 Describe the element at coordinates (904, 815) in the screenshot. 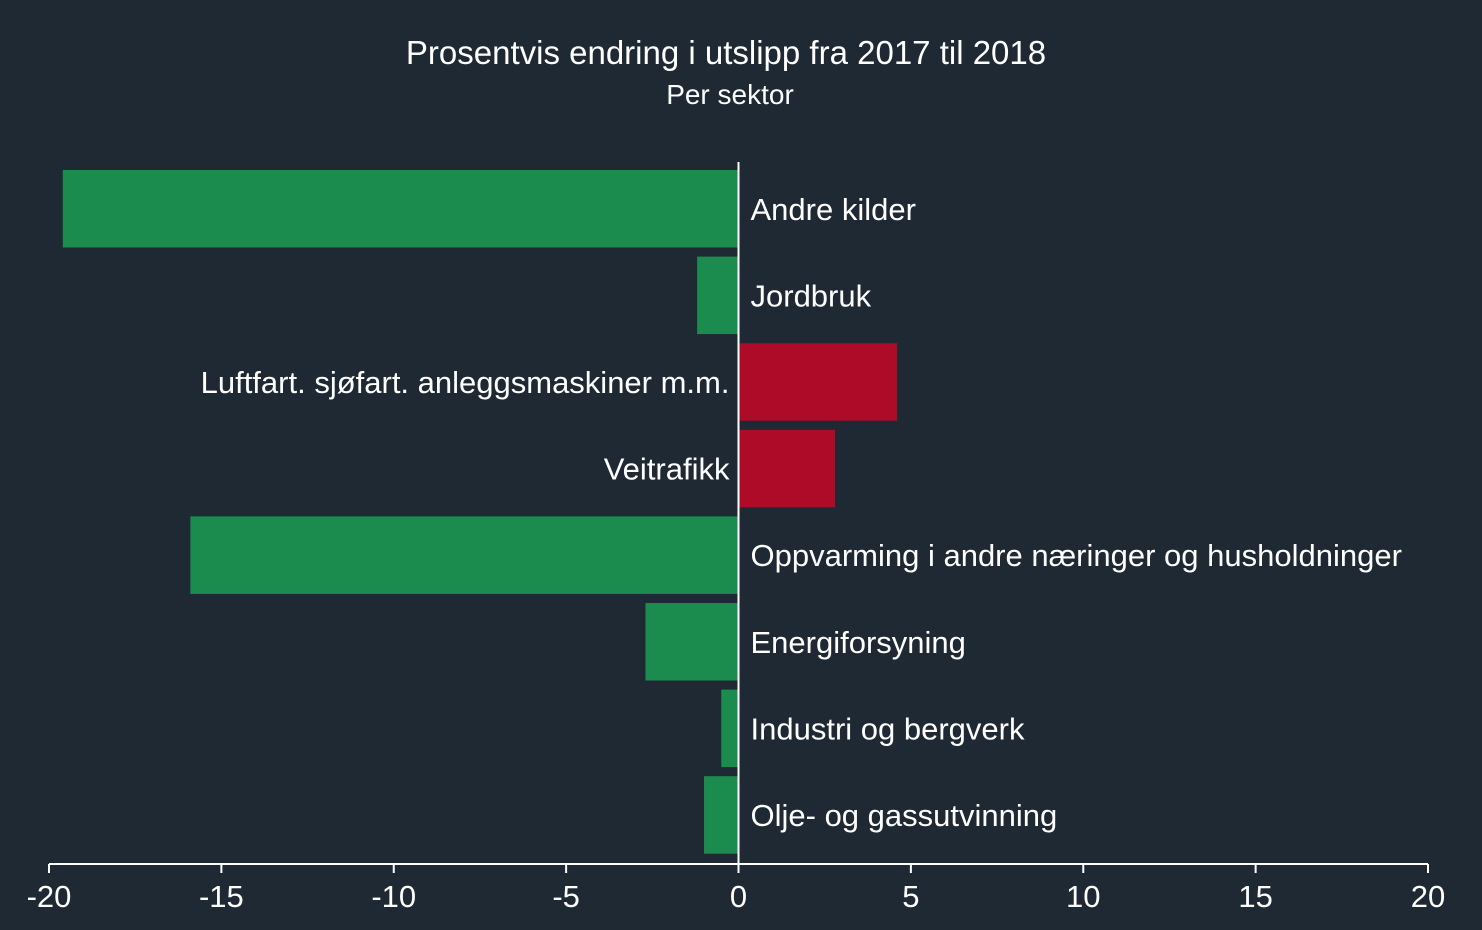

I see `category-label-7: Olje- og gassutvinning` at that location.